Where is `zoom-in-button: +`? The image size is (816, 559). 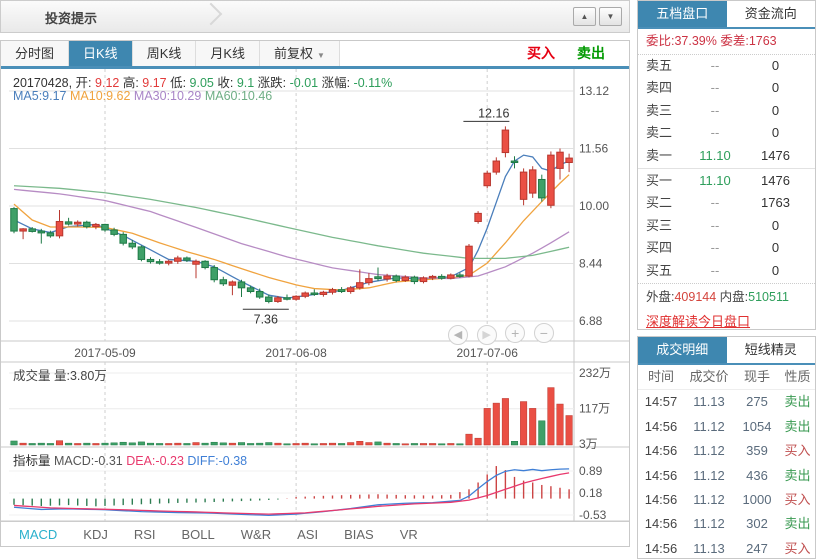
zoom-in-button: + is located at coordinates (515, 333).